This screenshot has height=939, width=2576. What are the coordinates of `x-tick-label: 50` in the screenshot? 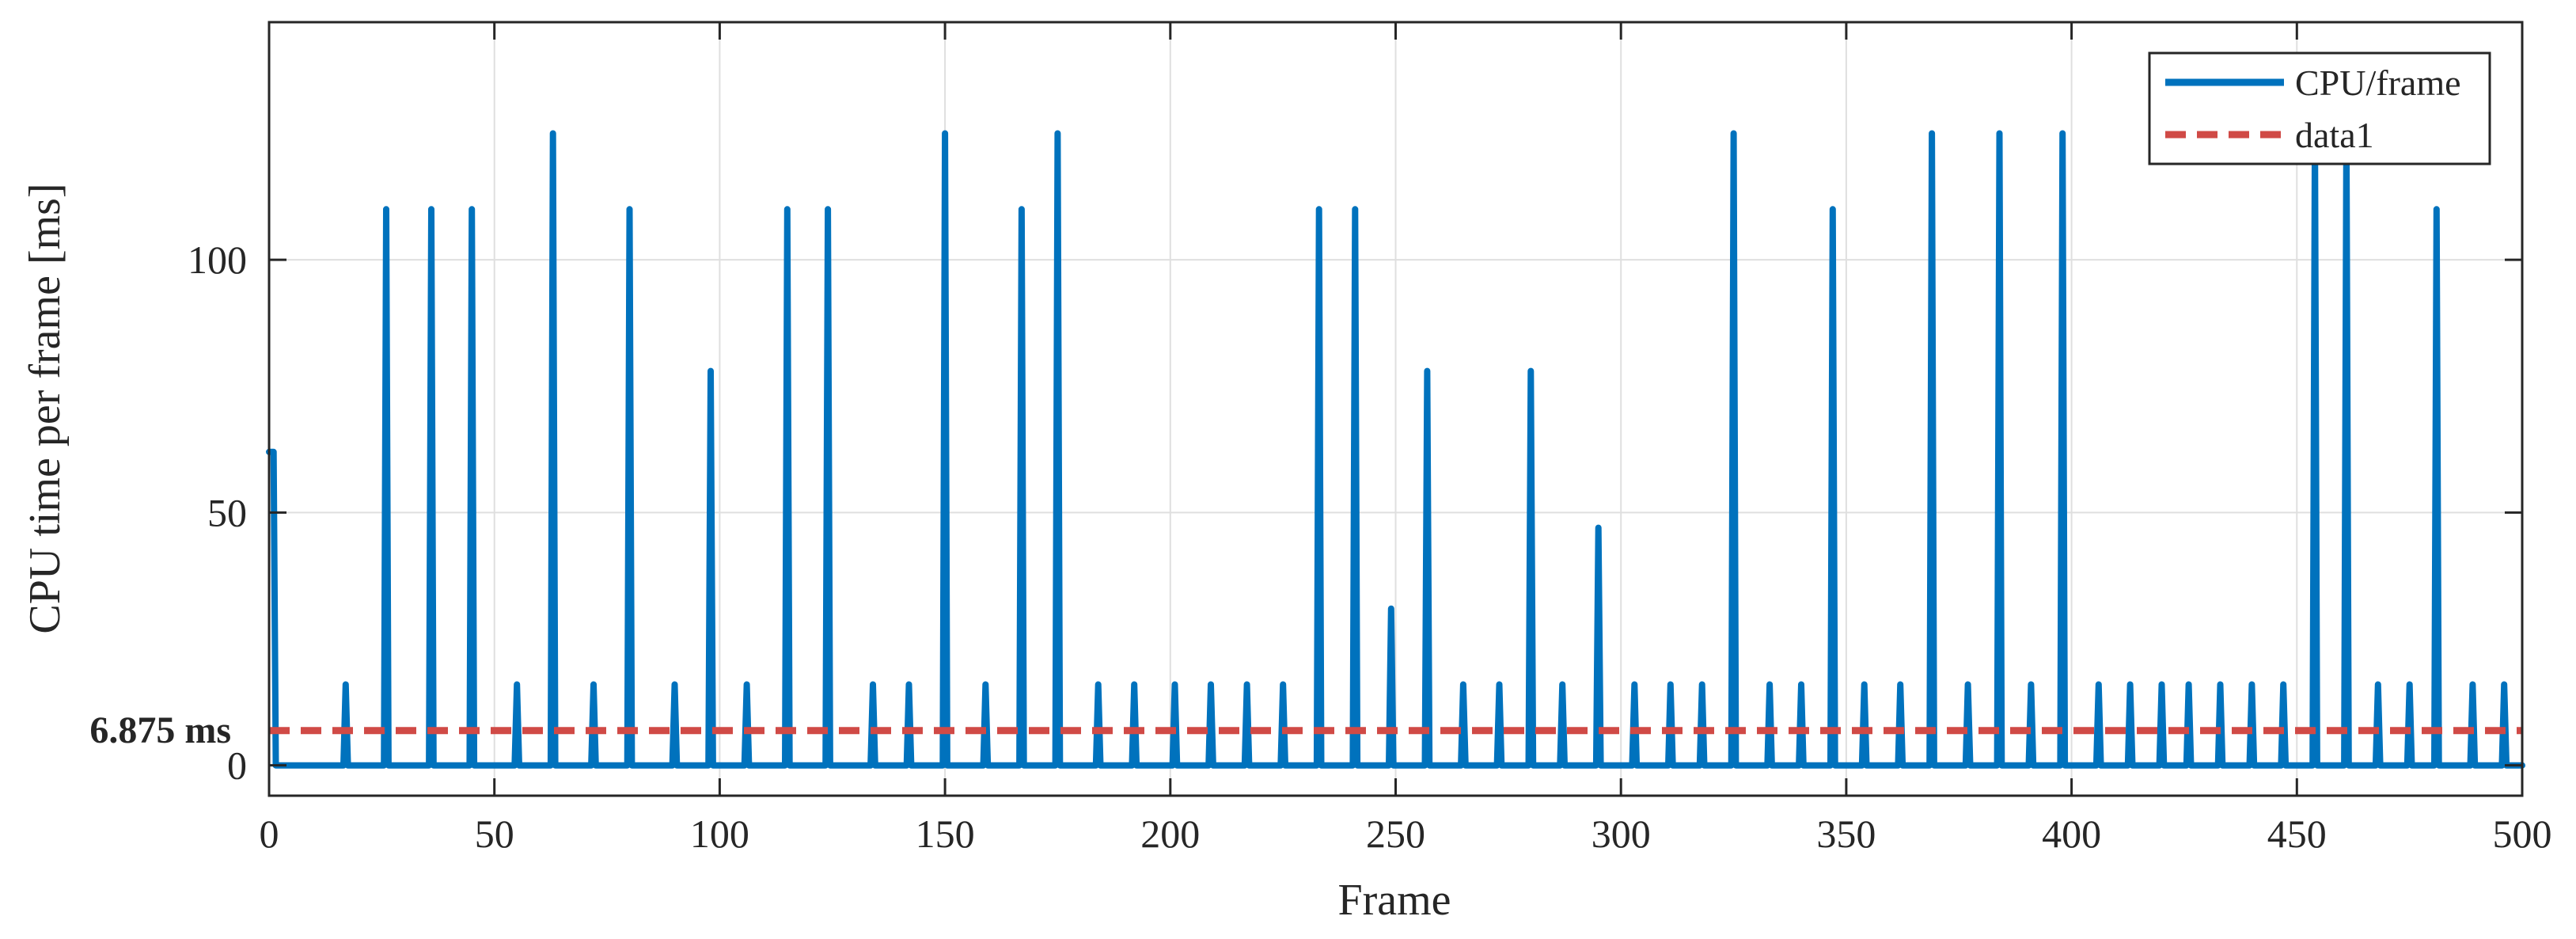 It's located at (494, 834).